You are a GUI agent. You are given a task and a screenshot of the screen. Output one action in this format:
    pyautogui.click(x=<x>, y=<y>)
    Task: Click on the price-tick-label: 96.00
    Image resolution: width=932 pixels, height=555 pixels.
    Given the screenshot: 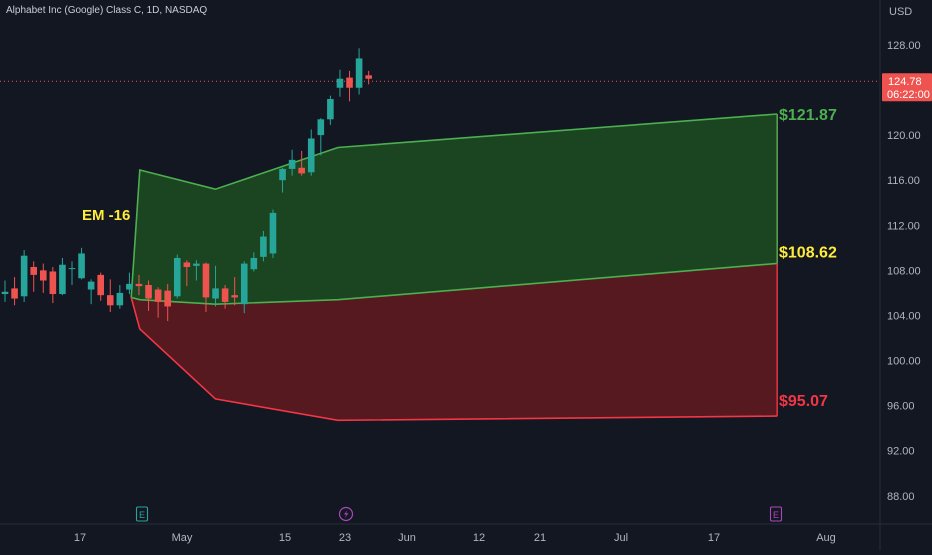 What is the action you would take?
    pyautogui.click(x=901, y=407)
    